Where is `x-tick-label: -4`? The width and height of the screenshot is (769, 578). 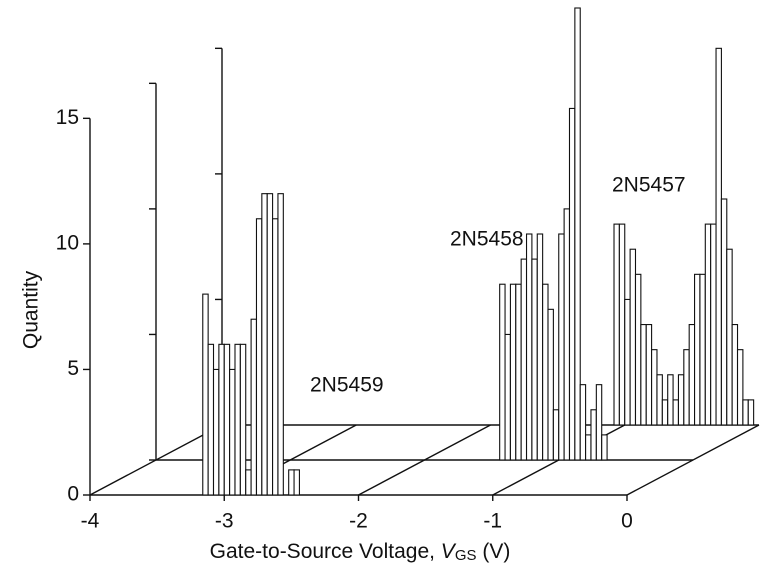 x-tick-label: -4 is located at coordinates (90, 521).